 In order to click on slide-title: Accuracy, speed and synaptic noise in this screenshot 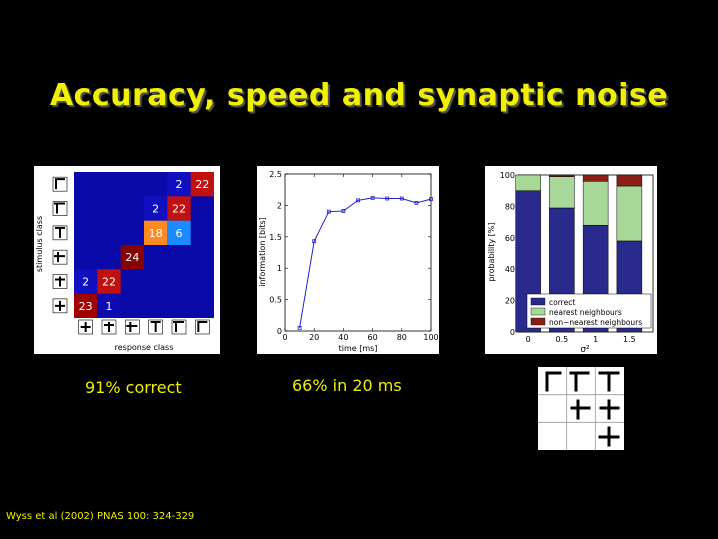, I will do `click(359, 95)`.